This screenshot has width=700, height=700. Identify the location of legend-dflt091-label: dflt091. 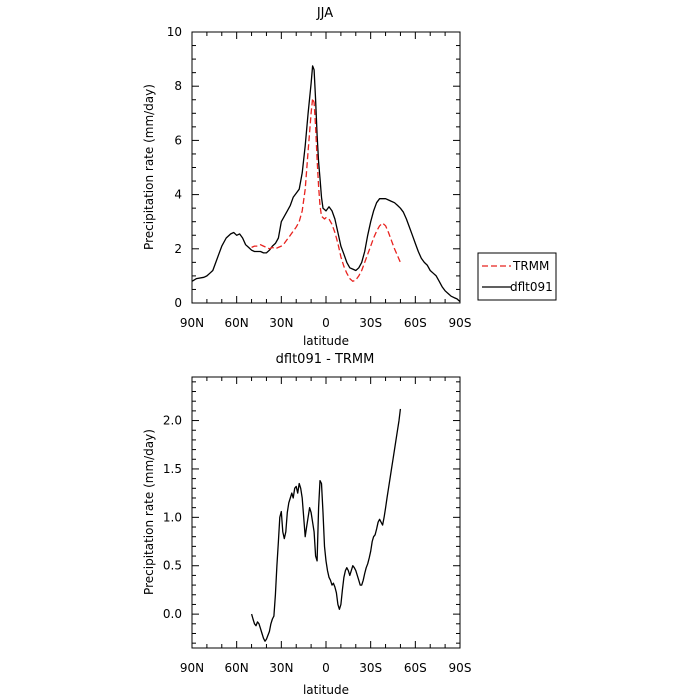
(531, 287).